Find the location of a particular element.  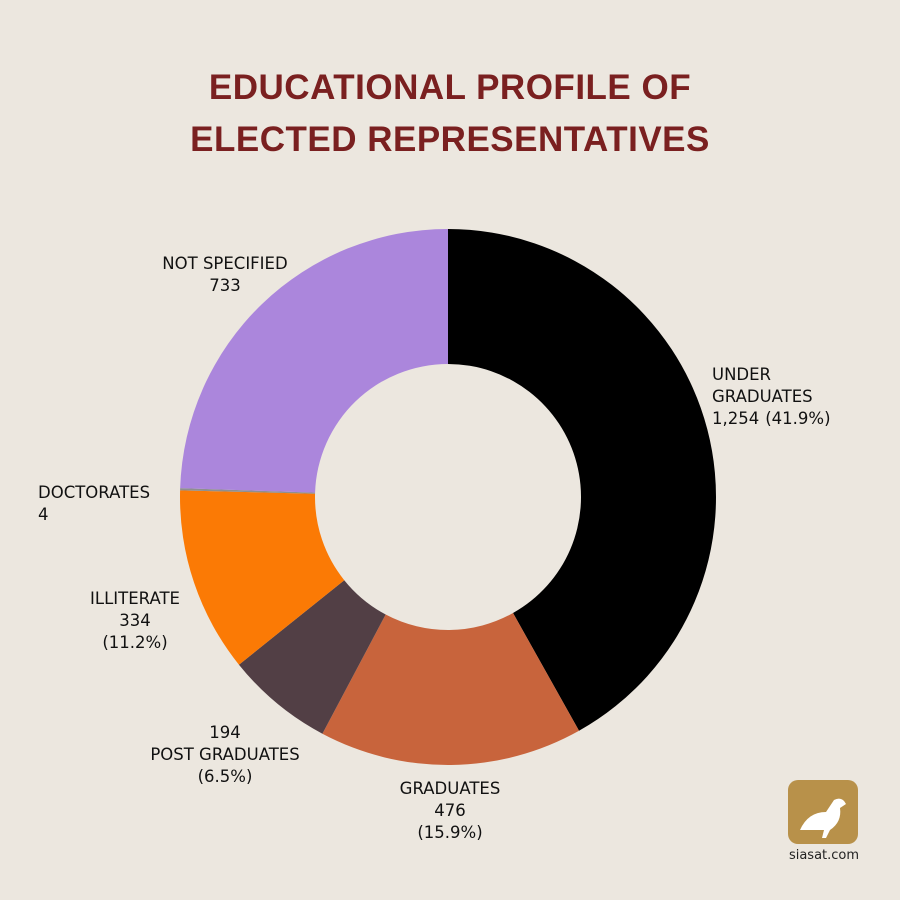

value-label: 194 is located at coordinates (225, 732).